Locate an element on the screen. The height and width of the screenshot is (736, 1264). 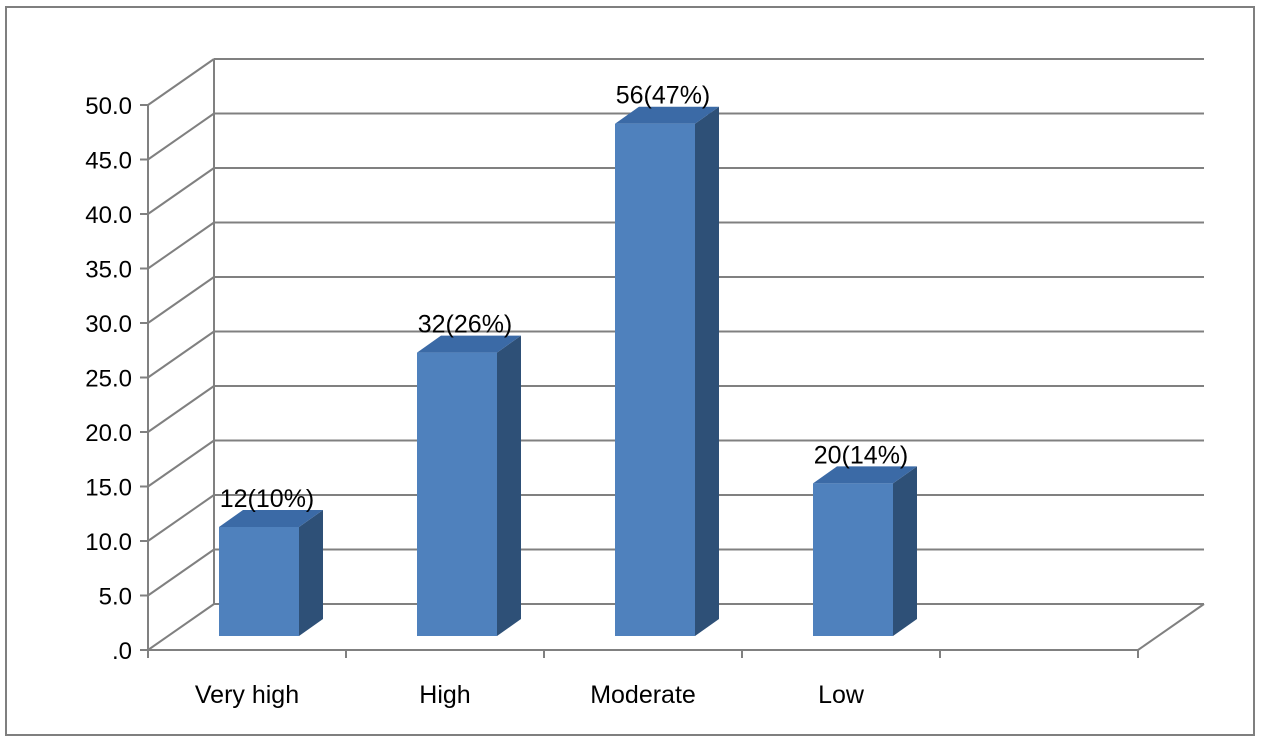
x-tick-label: Very high is located at coordinates (247, 695).